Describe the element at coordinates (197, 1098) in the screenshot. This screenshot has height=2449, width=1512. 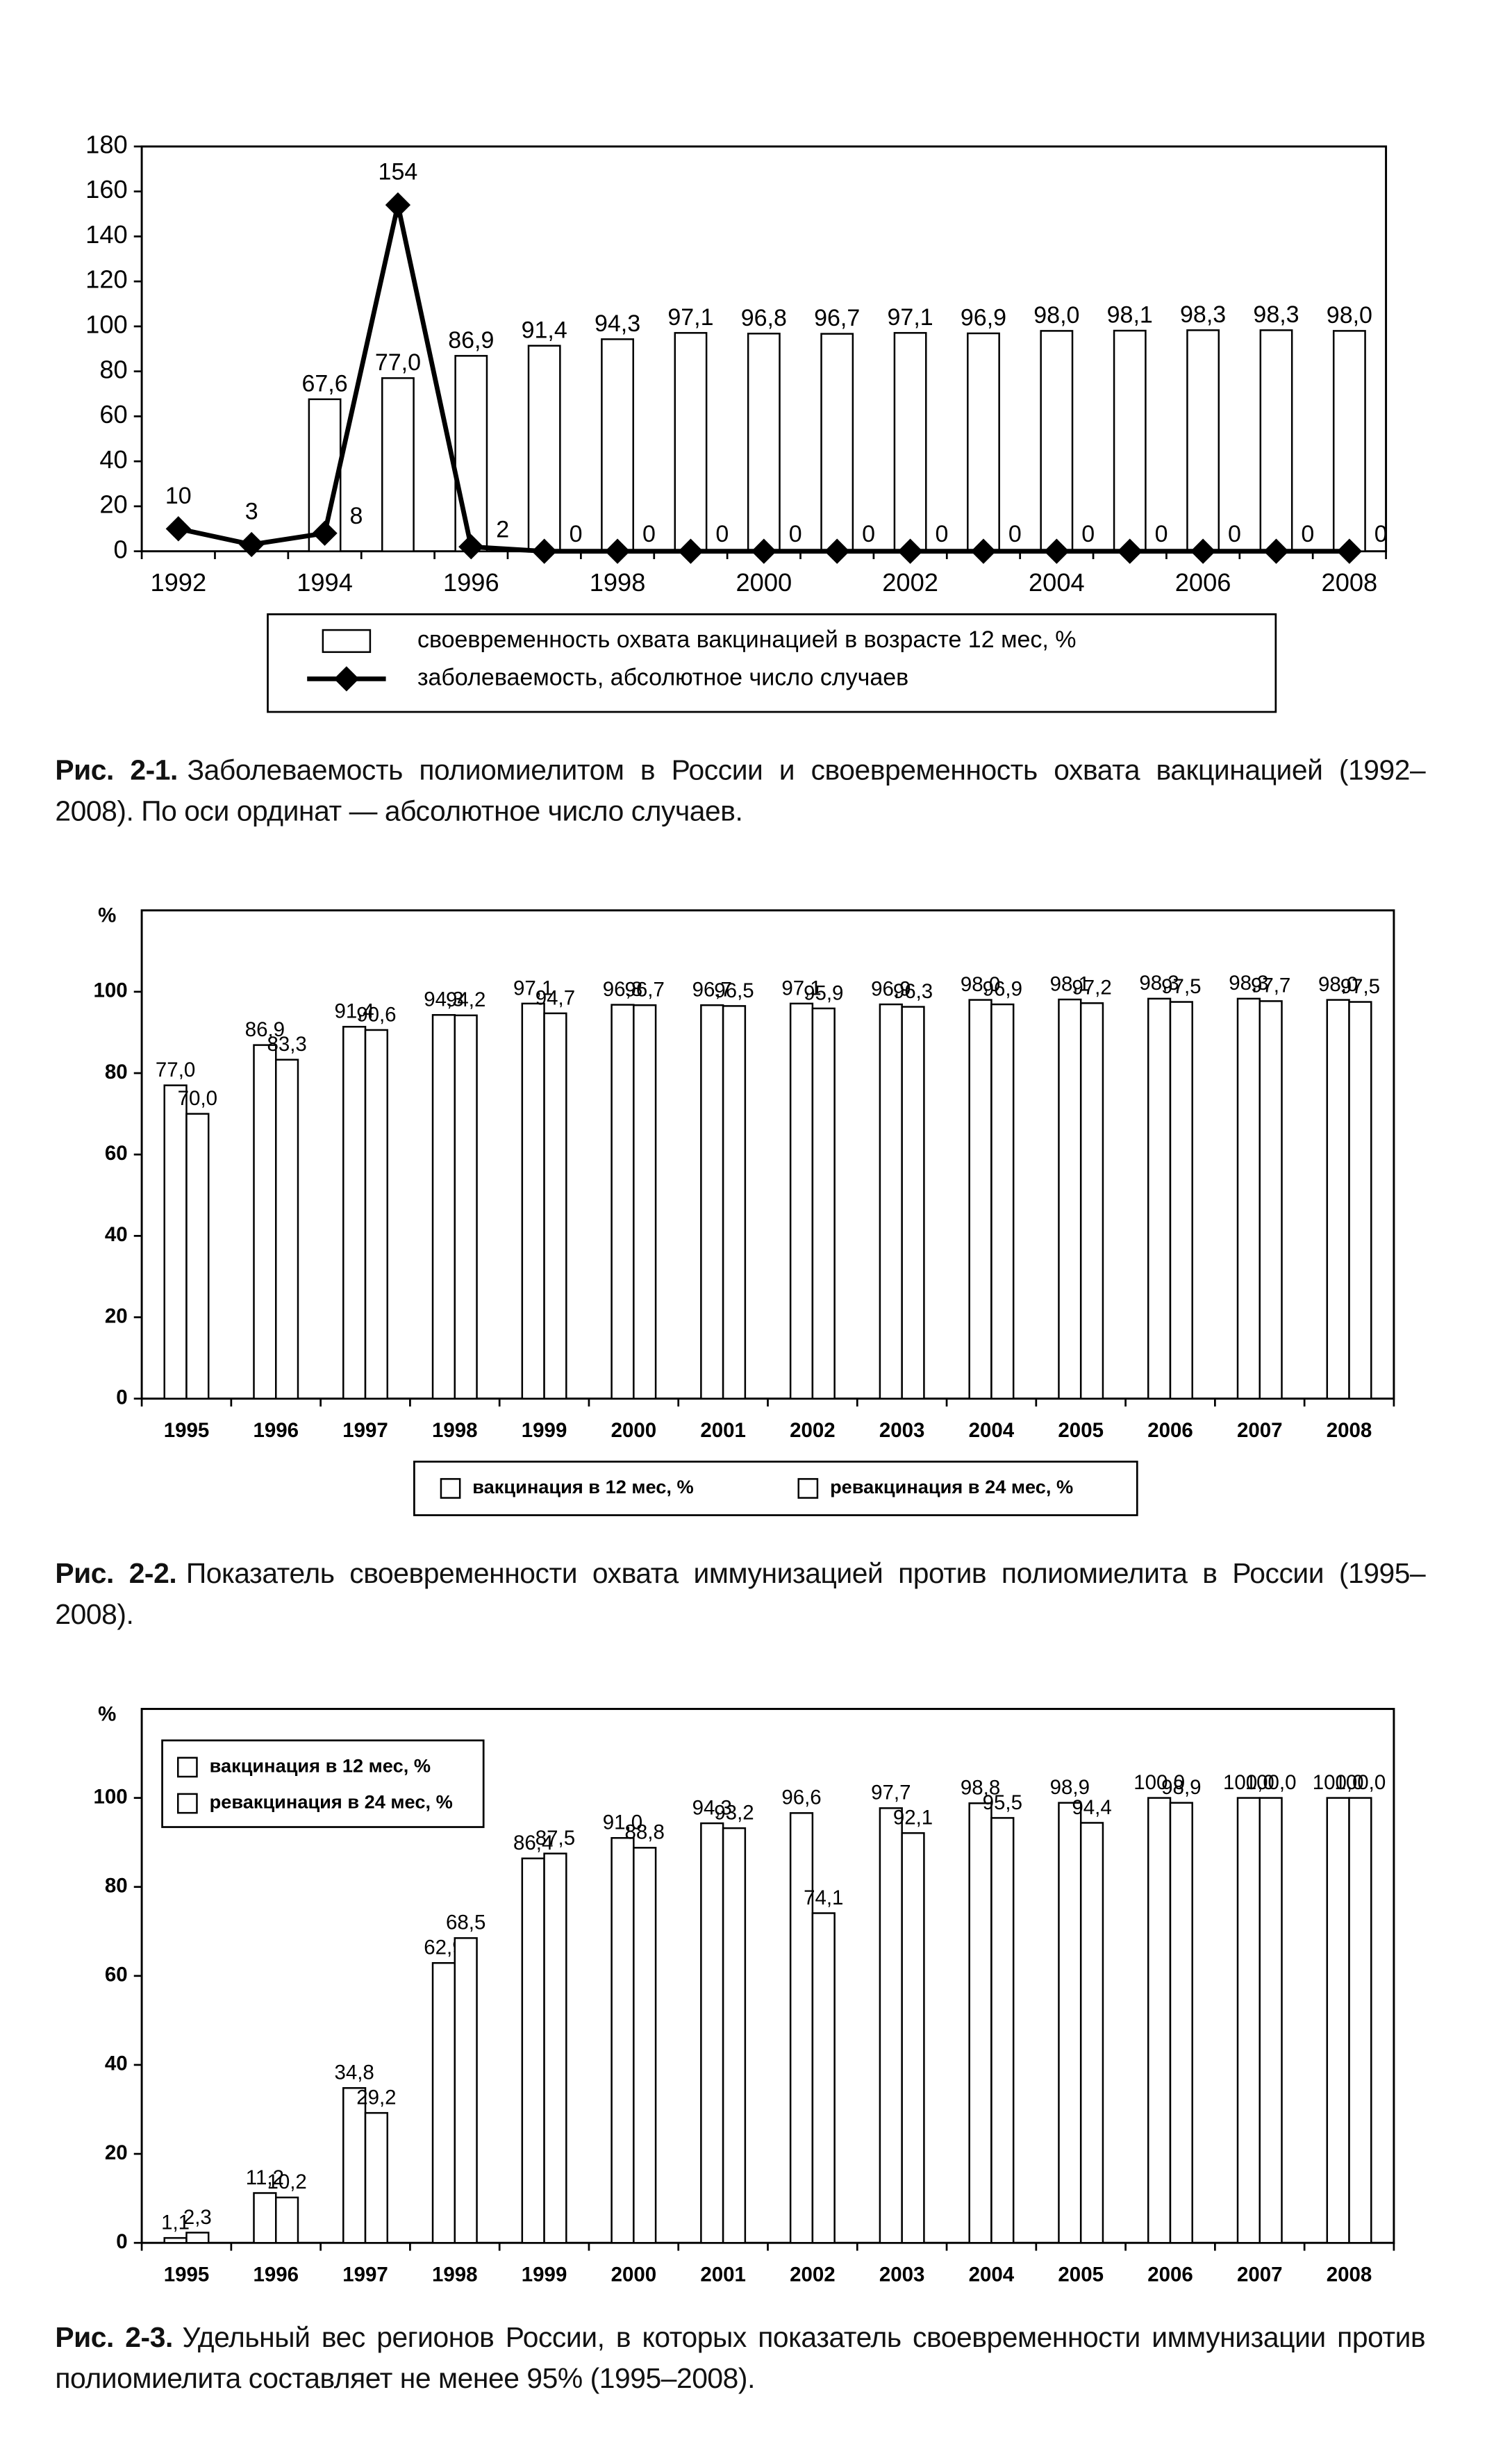
I see `value-label: 70,0` at that location.